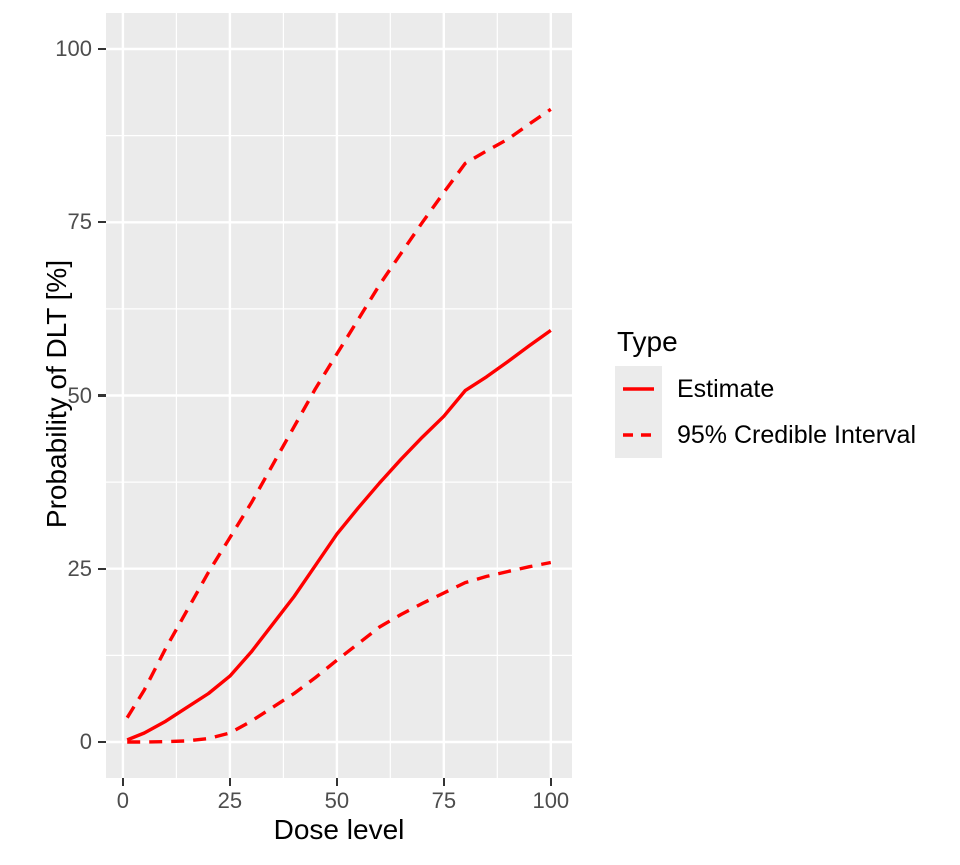  I want to click on x-tick-label: 75, so click(444, 800).